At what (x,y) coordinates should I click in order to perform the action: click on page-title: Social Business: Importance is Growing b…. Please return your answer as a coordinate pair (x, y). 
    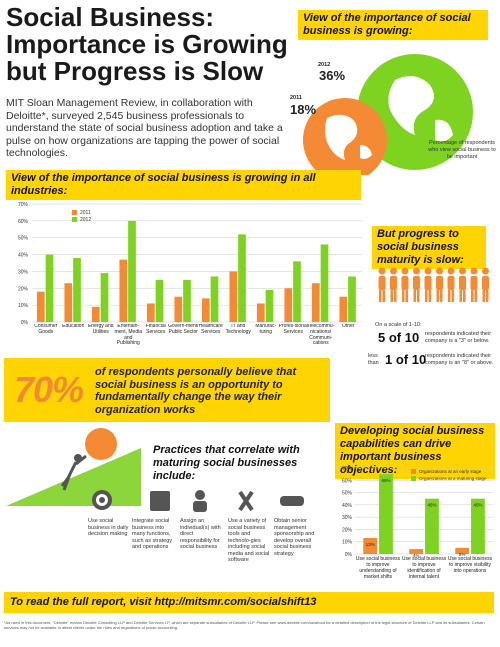
    Looking at the image, I should click on (147, 44).